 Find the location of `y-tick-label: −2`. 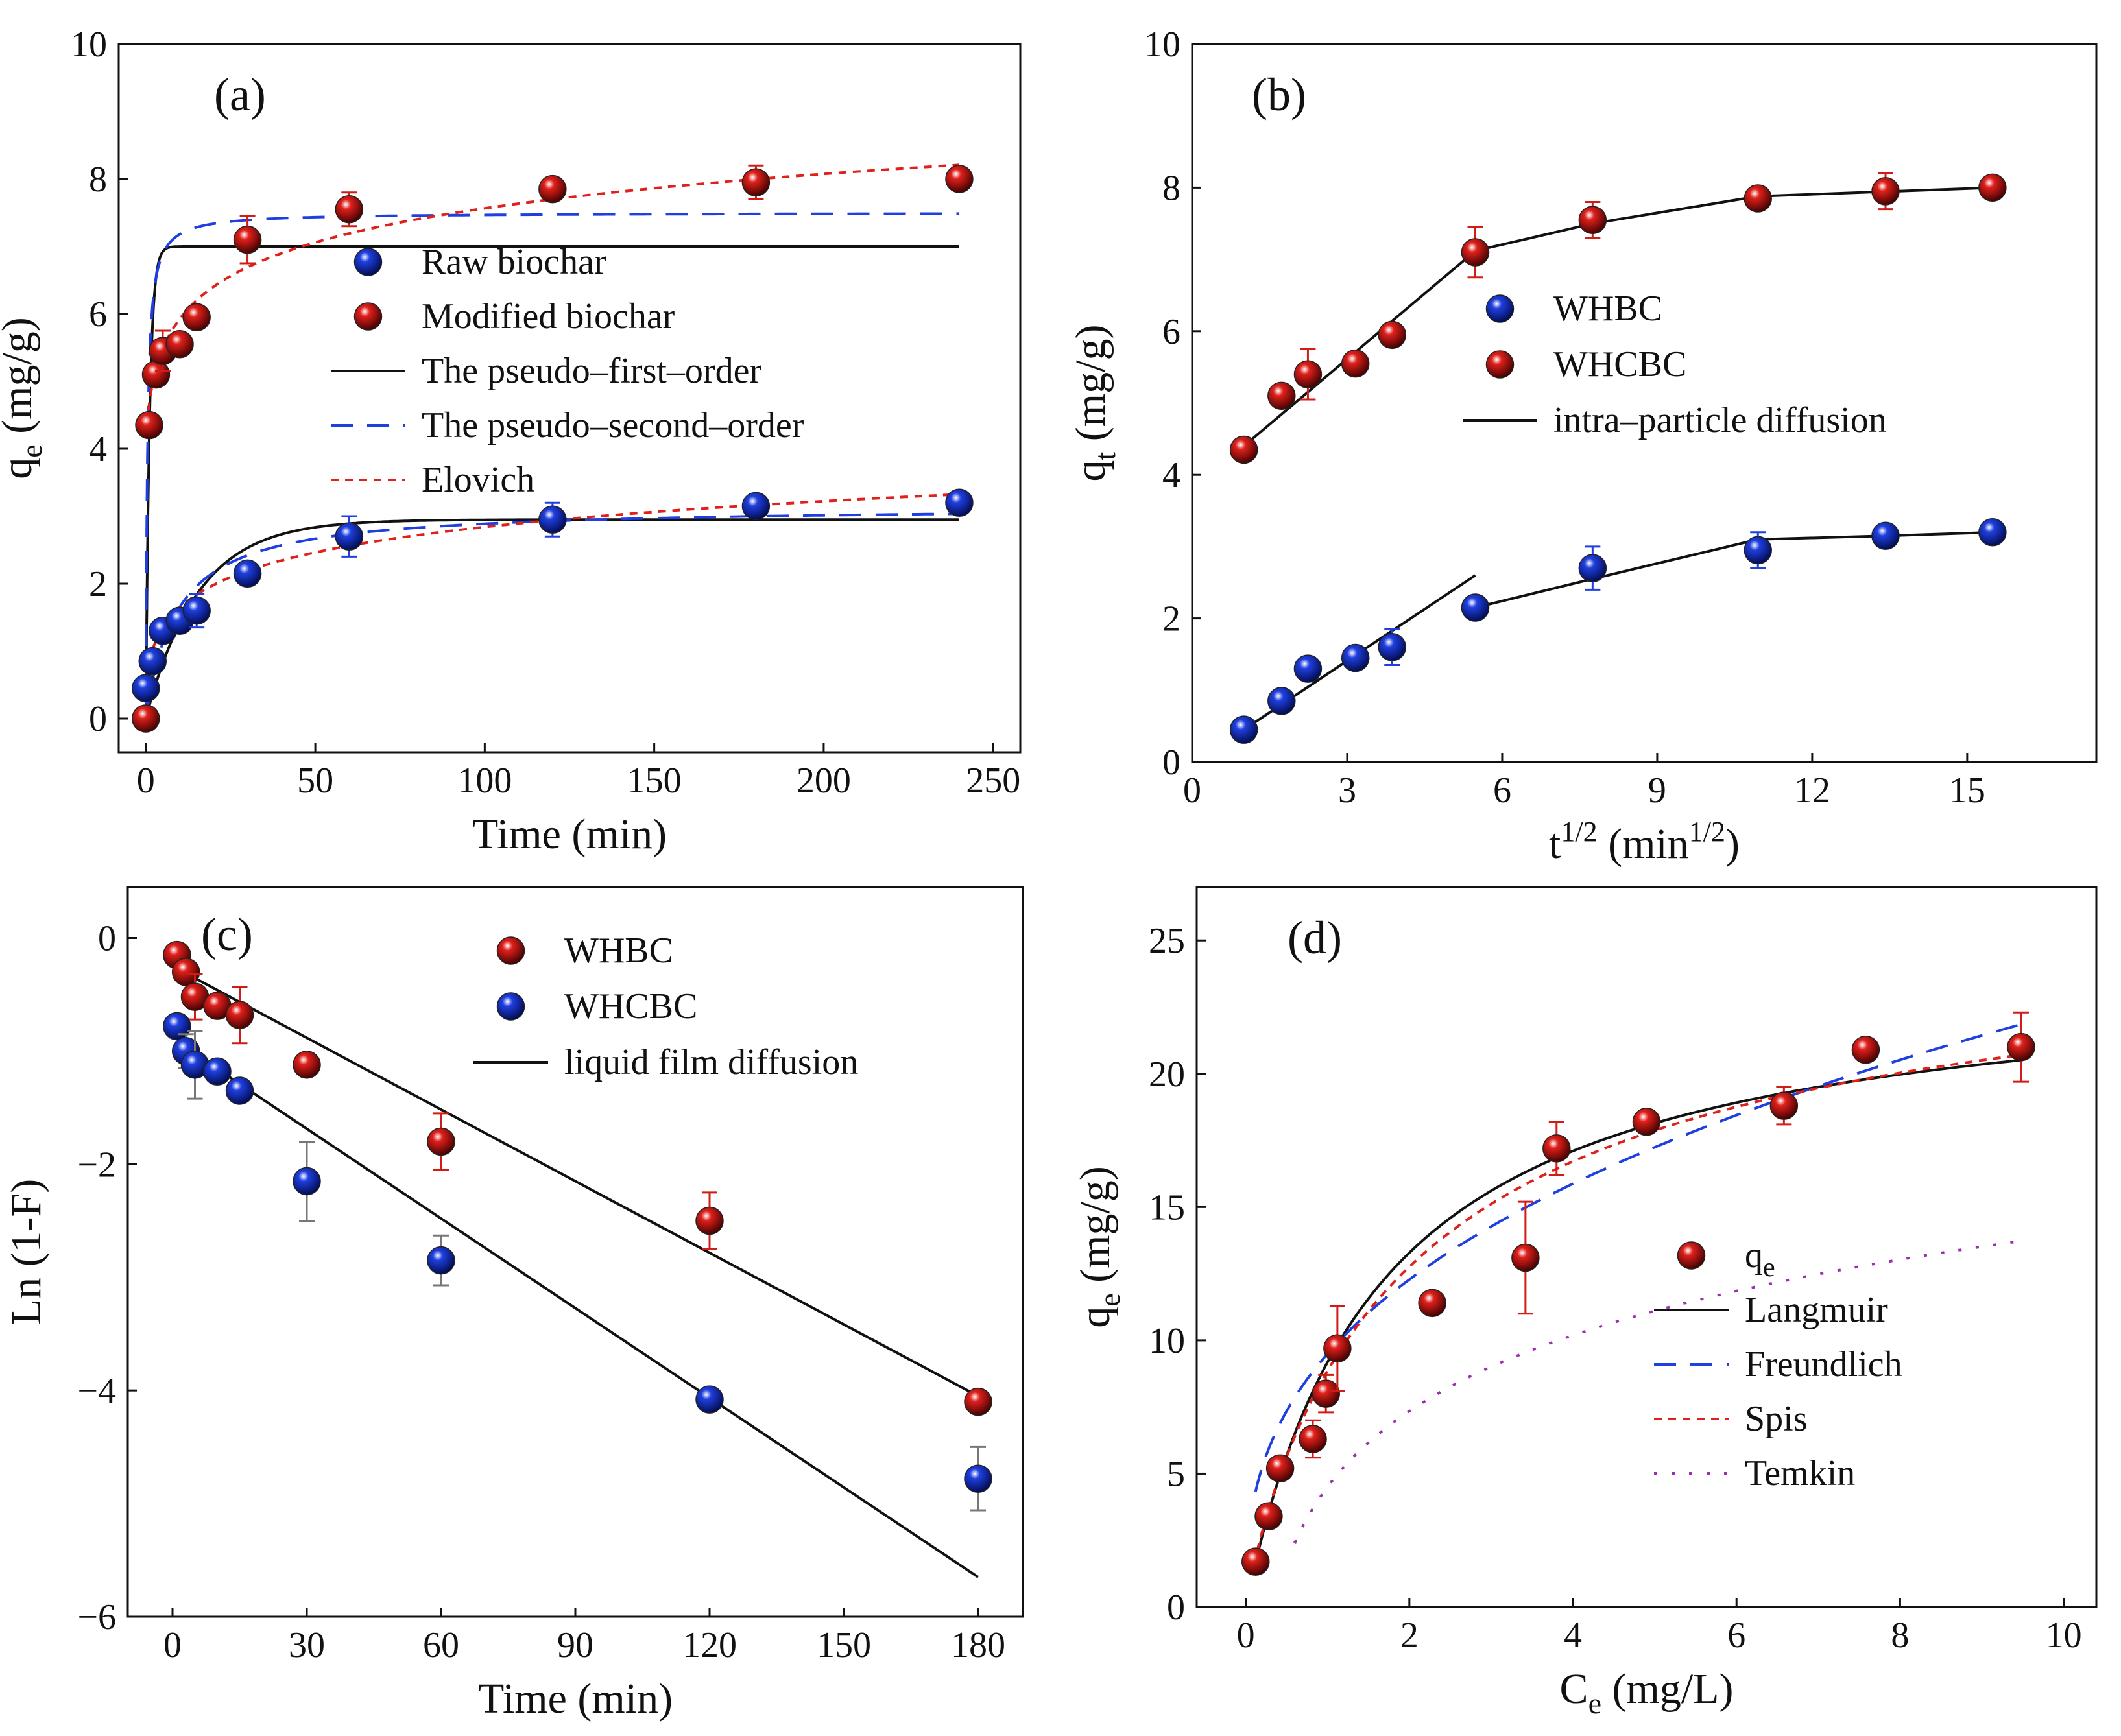

y-tick-label: −2 is located at coordinates (96, 1165).